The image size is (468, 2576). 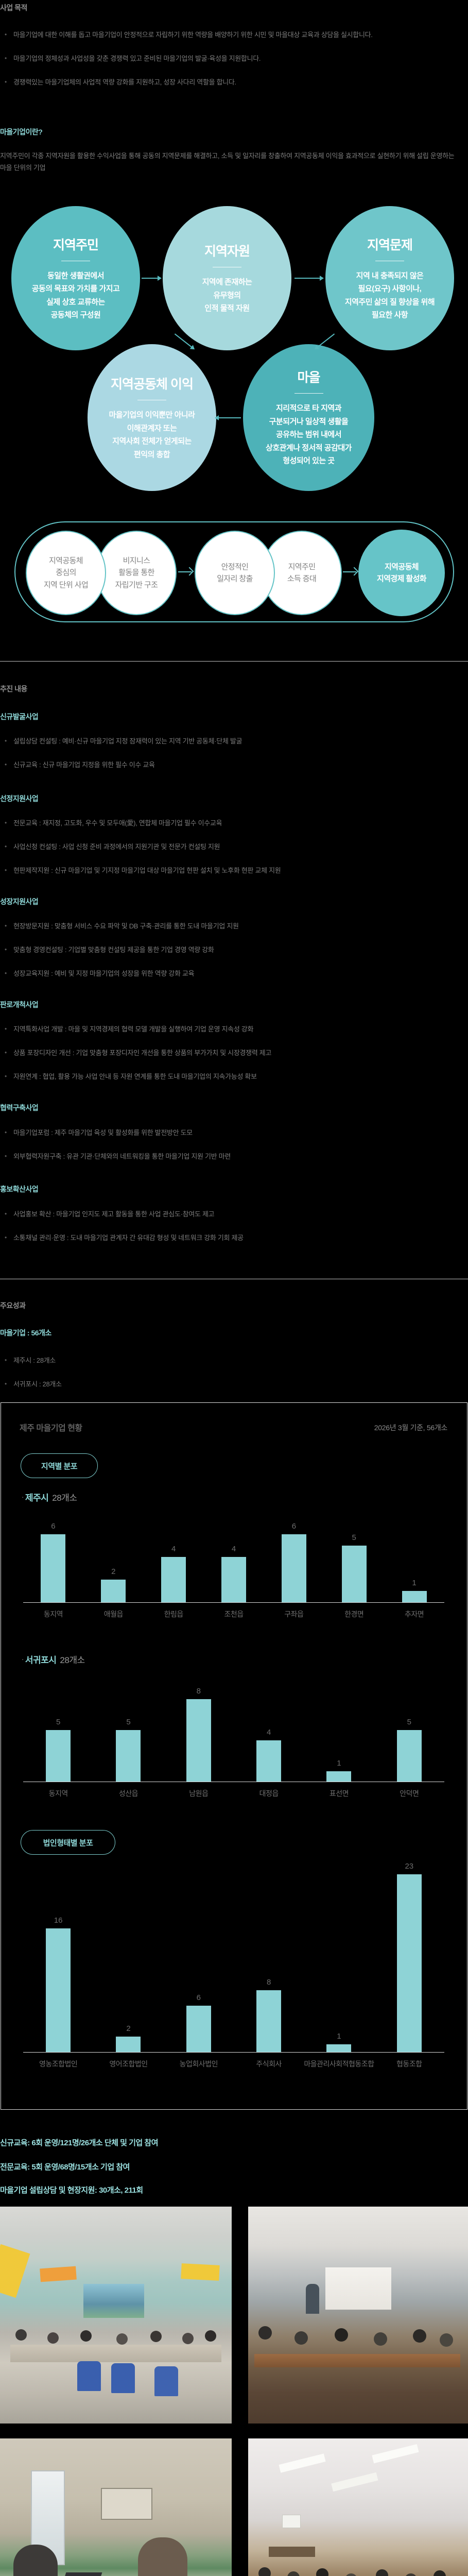 I want to click on x-axis-label: 표선면, so click(x=339, y=1793).